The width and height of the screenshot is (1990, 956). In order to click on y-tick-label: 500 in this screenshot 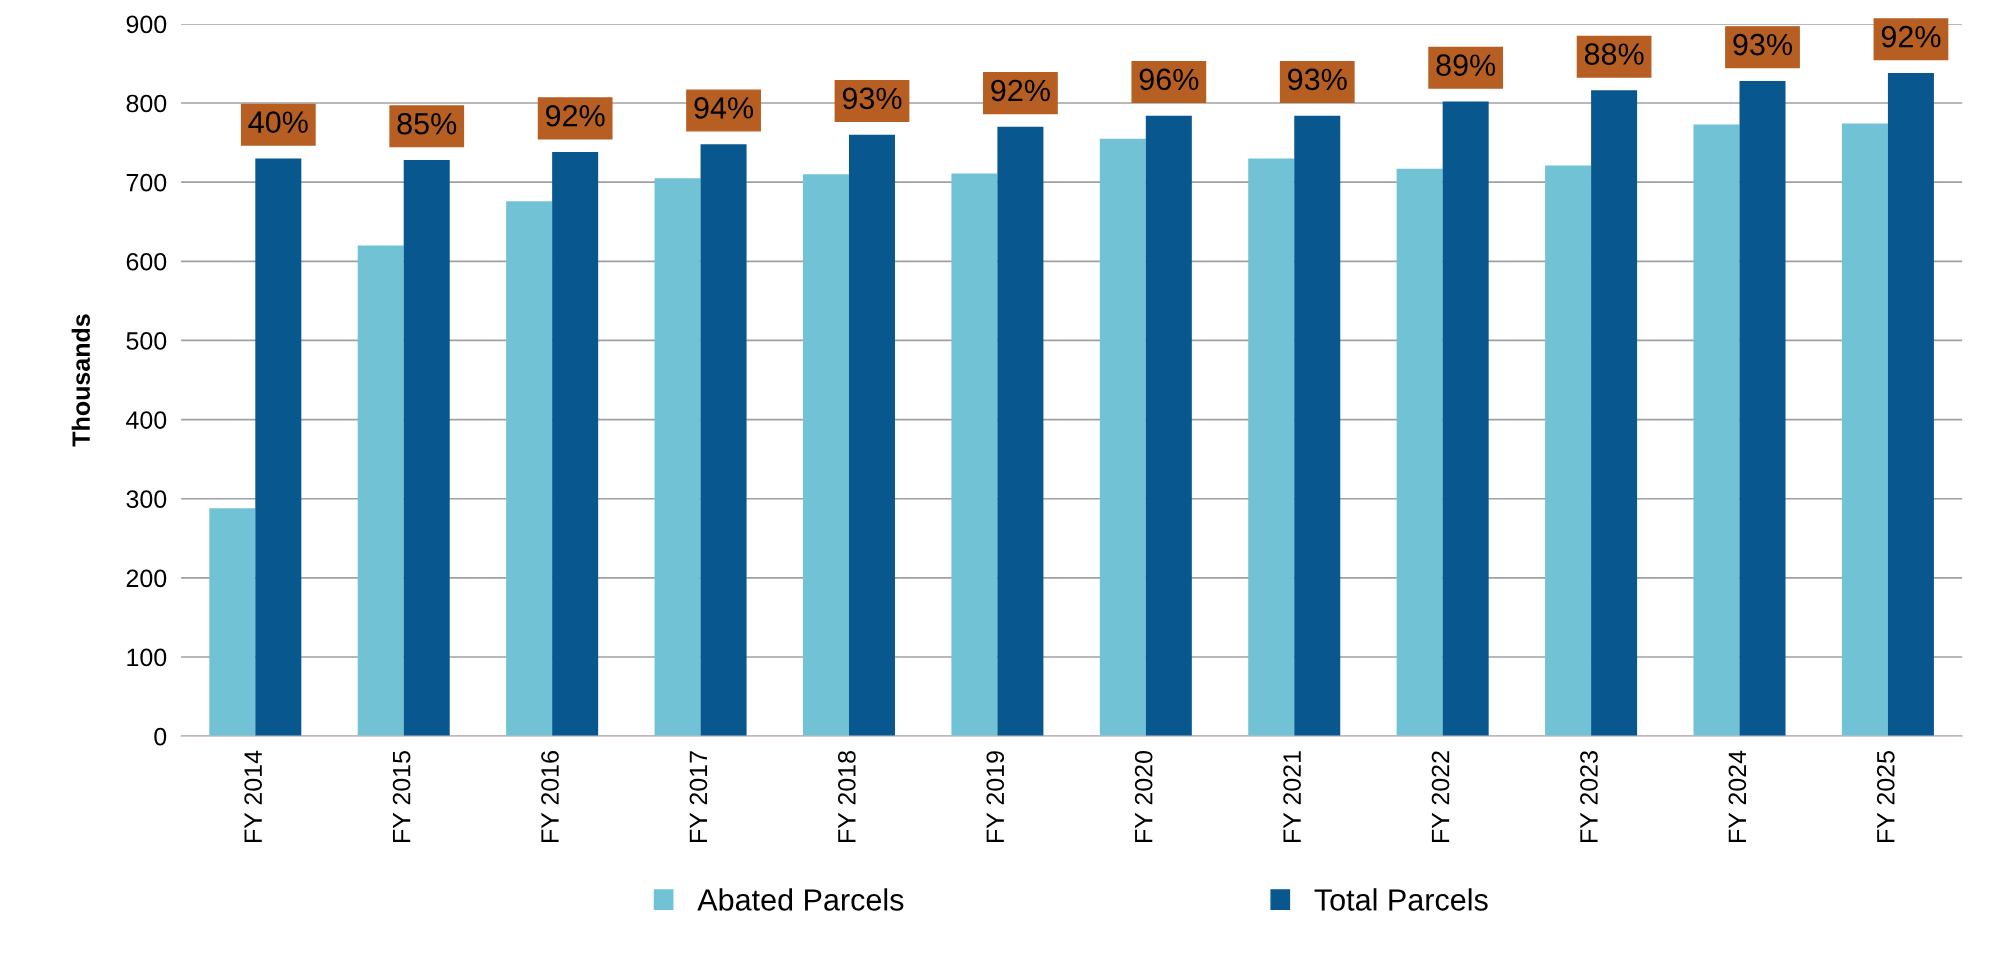, I will do `click(146, 341)`.